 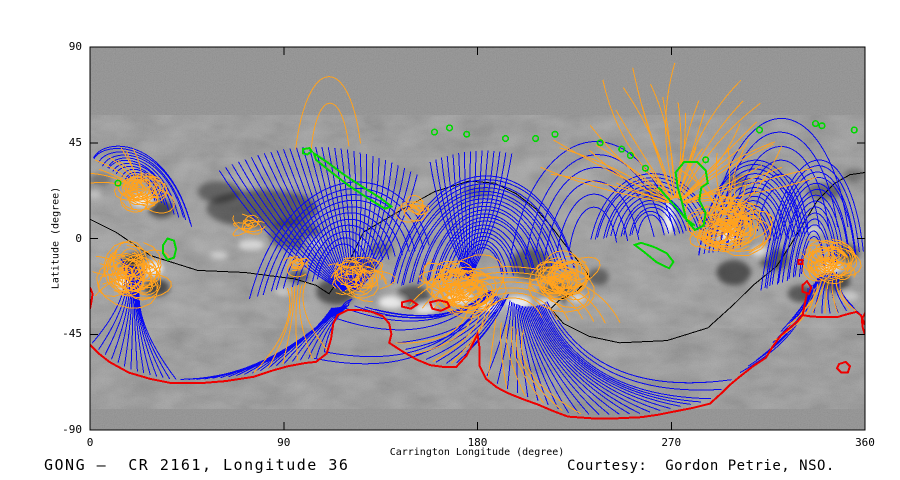 I want to click on y-tick-label: 90, so click(x=75, y=46).